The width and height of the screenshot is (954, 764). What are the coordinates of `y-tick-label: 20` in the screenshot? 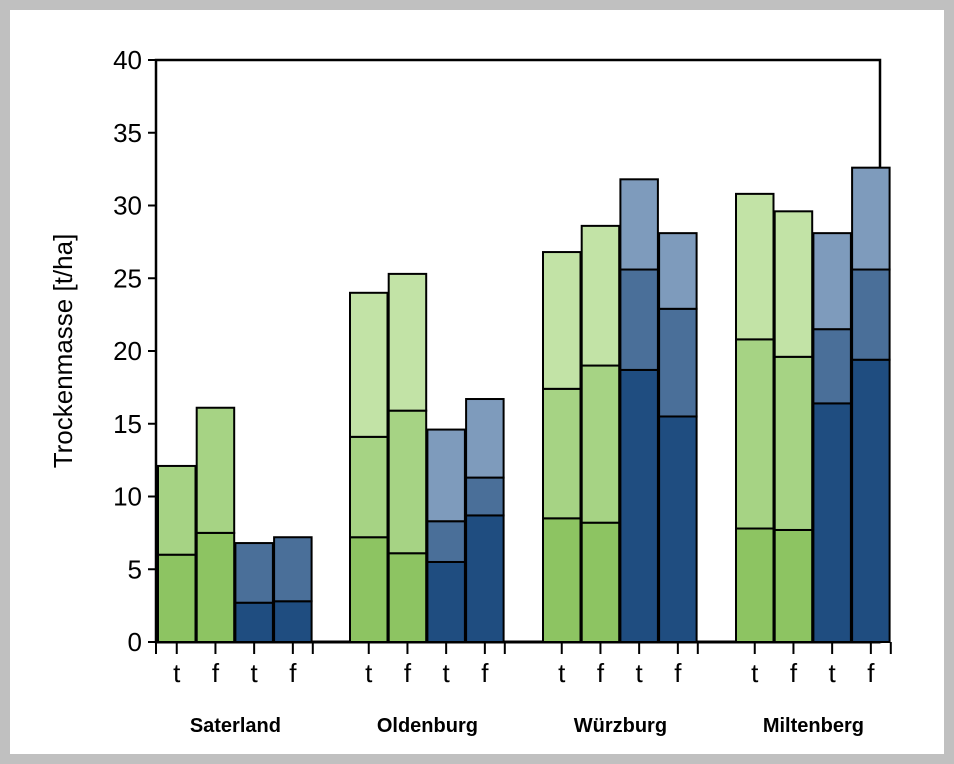 It's located at (127, 351).